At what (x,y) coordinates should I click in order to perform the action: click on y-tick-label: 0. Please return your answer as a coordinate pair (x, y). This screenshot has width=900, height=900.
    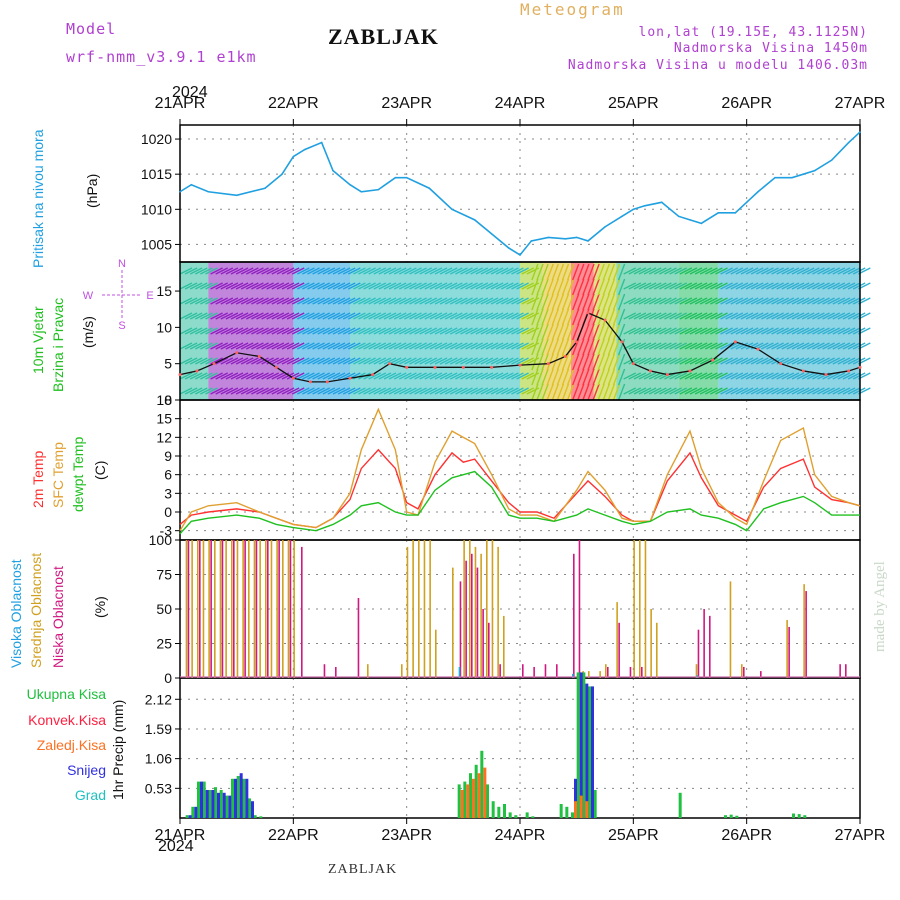
    Looking at the image, I should click on (168, 400).